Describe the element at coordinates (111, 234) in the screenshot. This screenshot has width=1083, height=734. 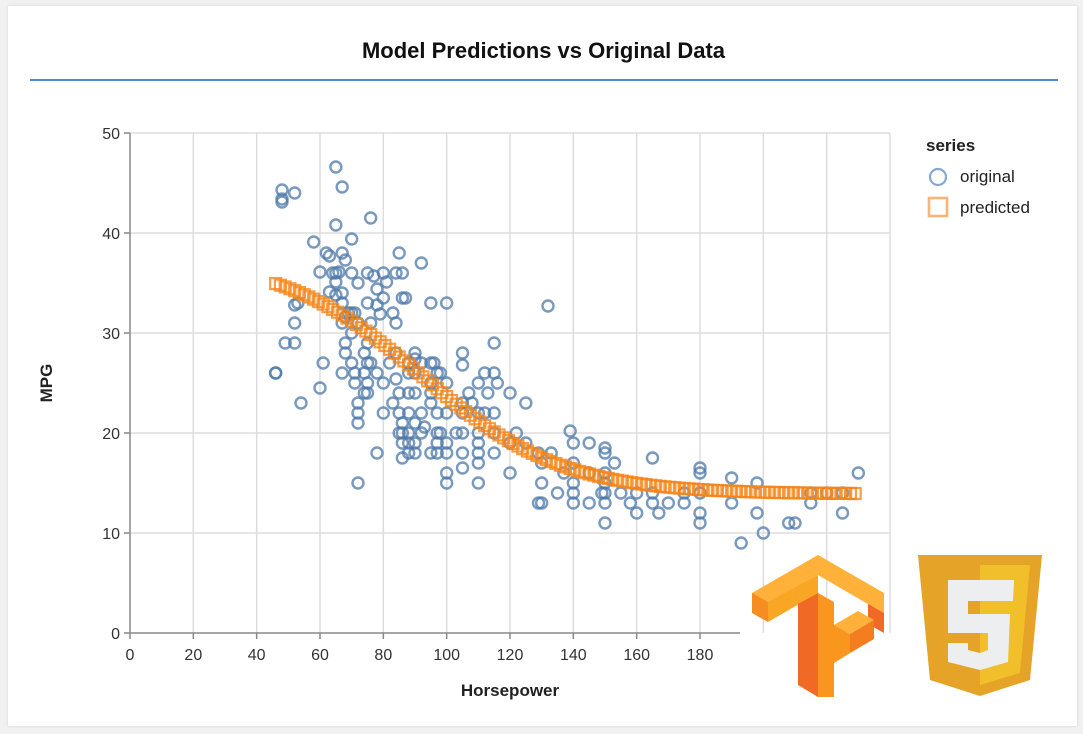
I see `y-tick-label: 40` at that location.